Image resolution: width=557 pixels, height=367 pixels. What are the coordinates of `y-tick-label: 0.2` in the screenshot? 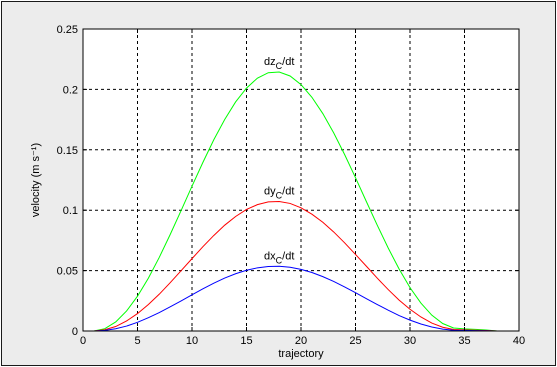 It's located at (70, 90).